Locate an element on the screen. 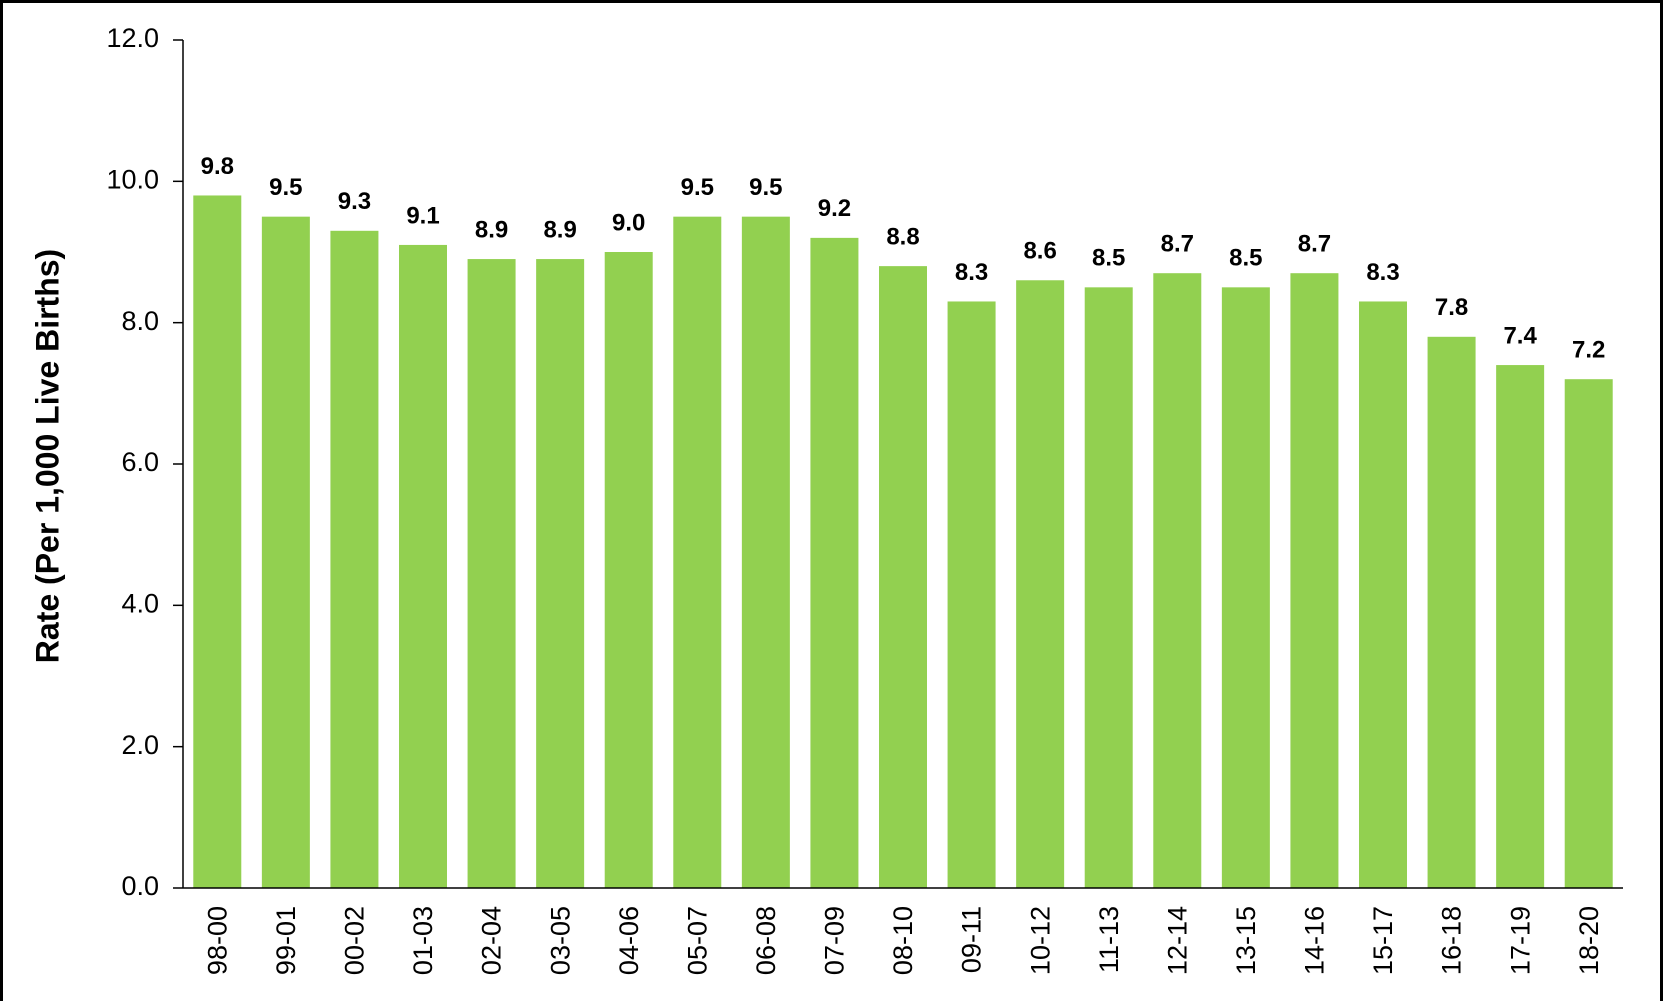  value-label: 9.1 is located at coordinates (422, 215).